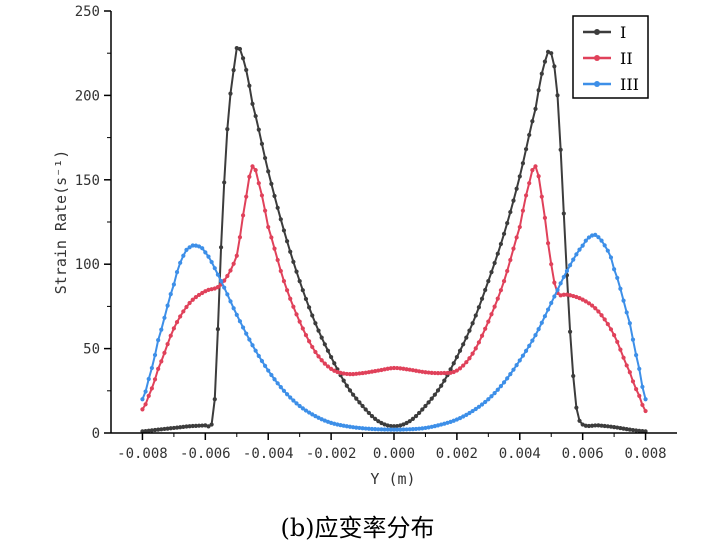 This screenshot has width=715, height=554. I want to click on y-tick-label: 200, so click(87, 96).